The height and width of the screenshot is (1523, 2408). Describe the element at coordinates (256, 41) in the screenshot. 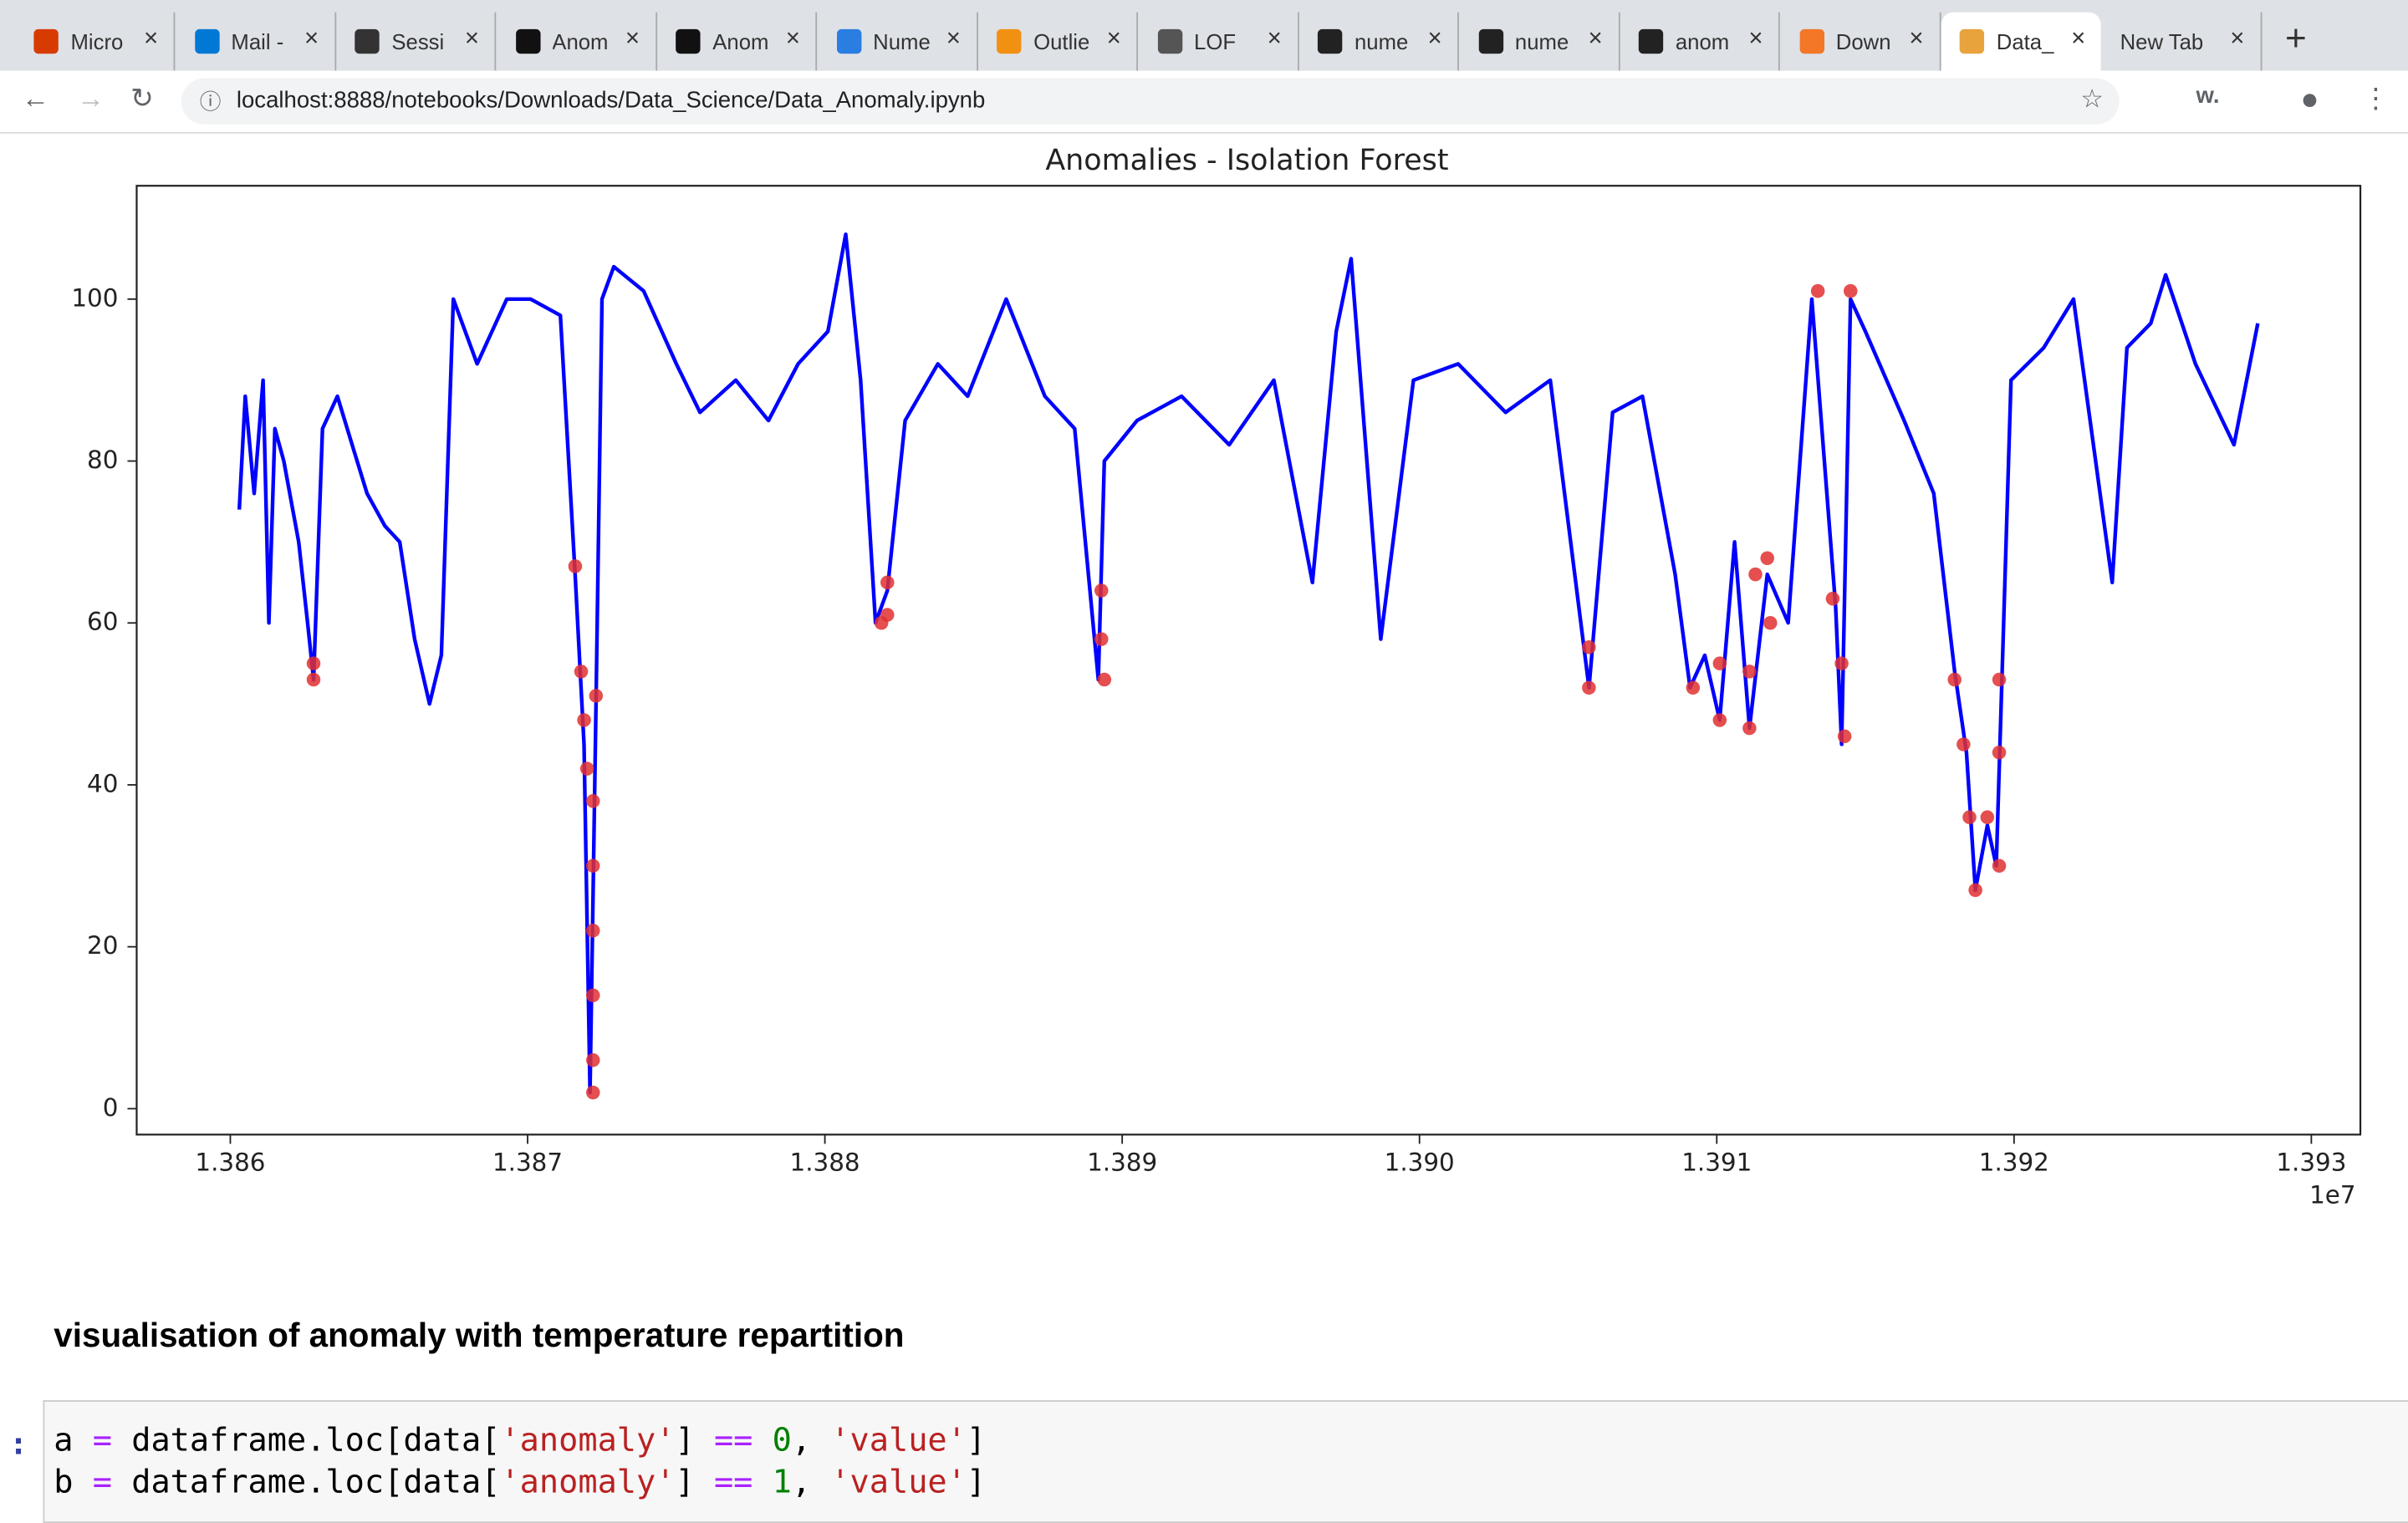

I see `tab: Mail - ×` at that location.